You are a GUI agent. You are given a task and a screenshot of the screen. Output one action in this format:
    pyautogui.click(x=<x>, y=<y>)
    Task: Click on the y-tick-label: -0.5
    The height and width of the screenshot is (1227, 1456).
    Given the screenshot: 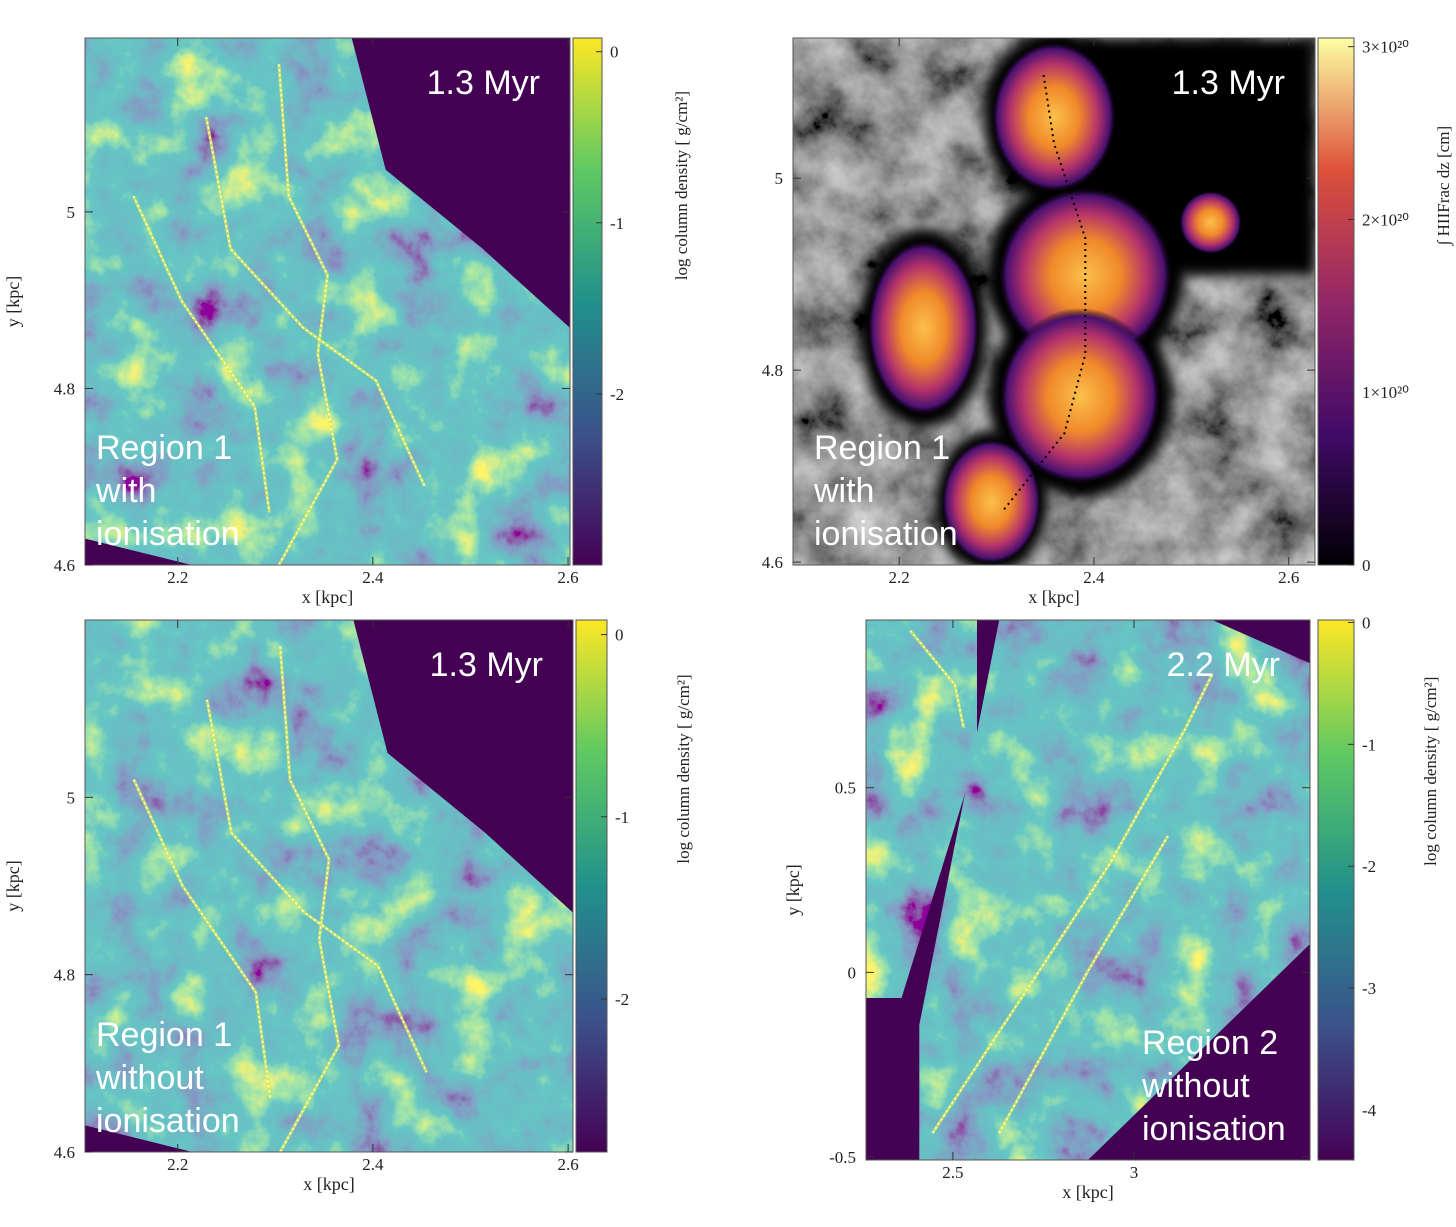 What is the action you would take?
    pyautogui.click(x=842, y=1157)
    